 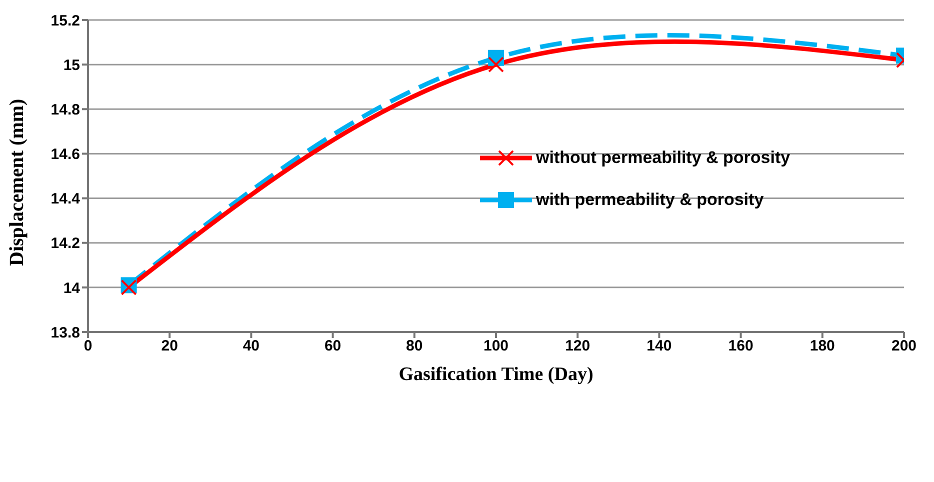 I want to click on x-tick-label: 60, so click(x=333, y=346).